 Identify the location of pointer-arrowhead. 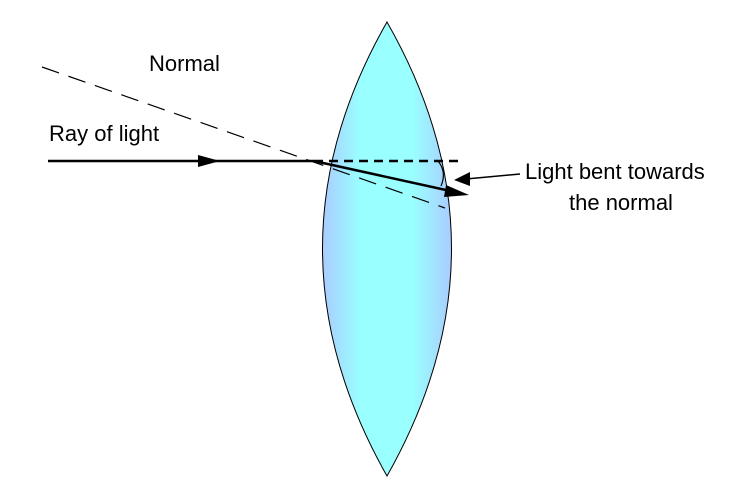
(462, 179).